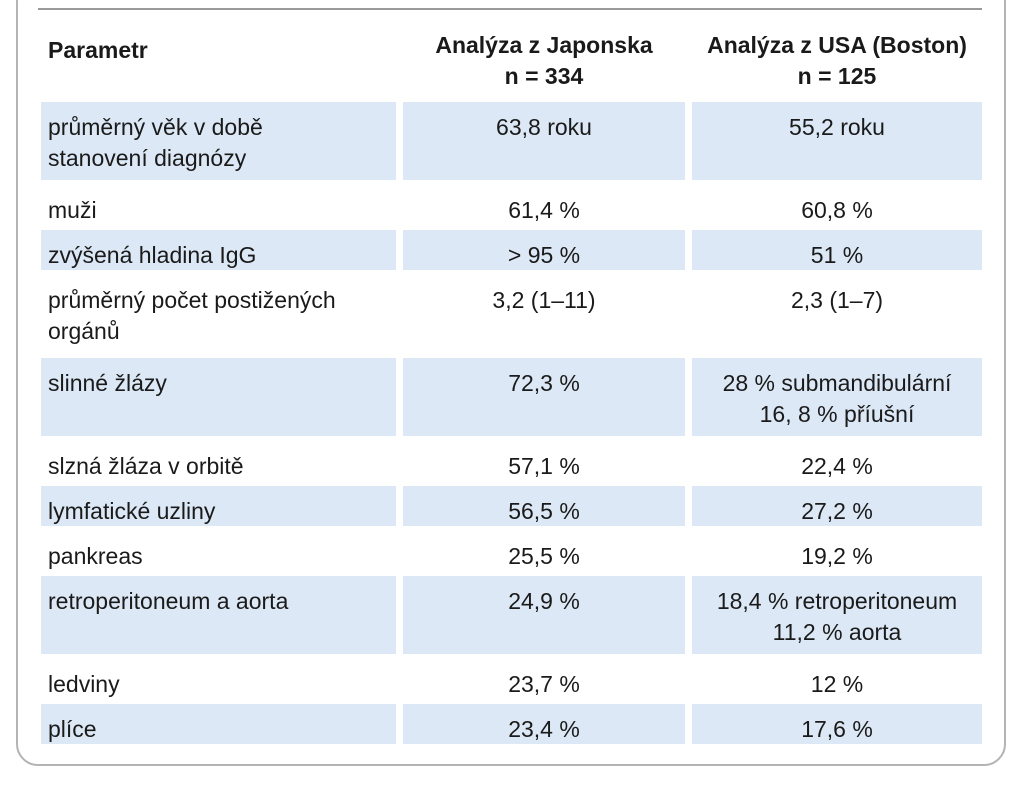 This screenshot has height=800, width=1023. Describe the element at coordinates (837, 141) in the screenshot. I see `cell-usa: 55,2 roku` at that location.